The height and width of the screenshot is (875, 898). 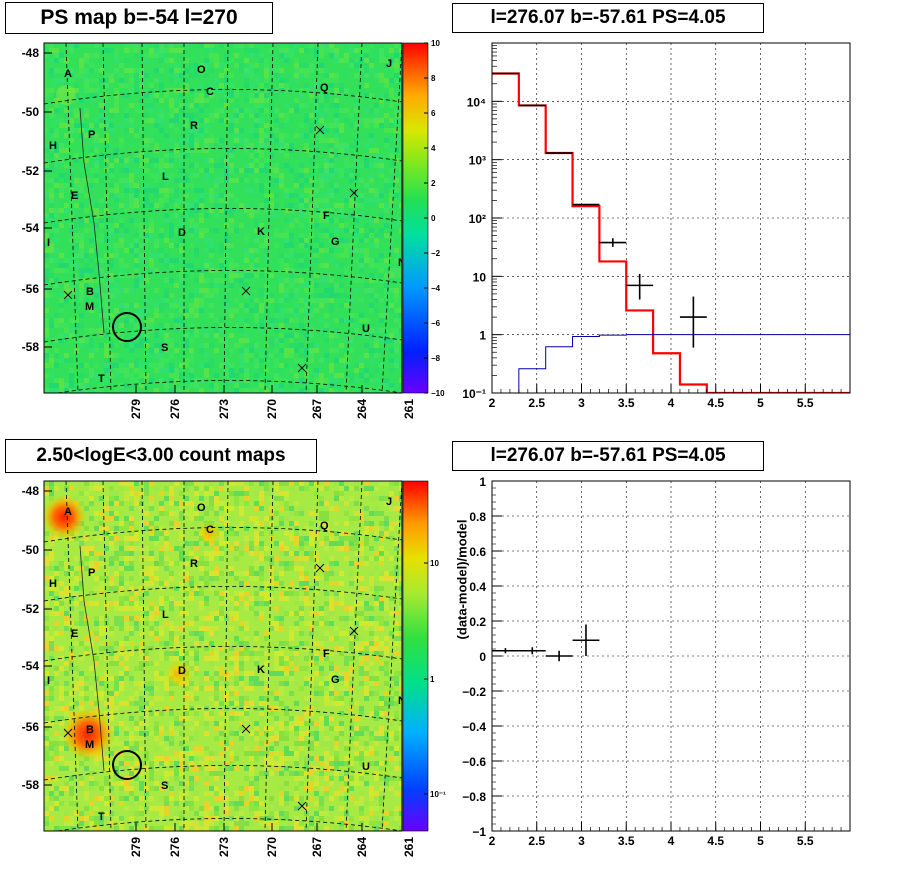 What do you see at coordinates (182, 233) in the screenshot?
I see `source-label-d: D` at bounding box center [182, 233].